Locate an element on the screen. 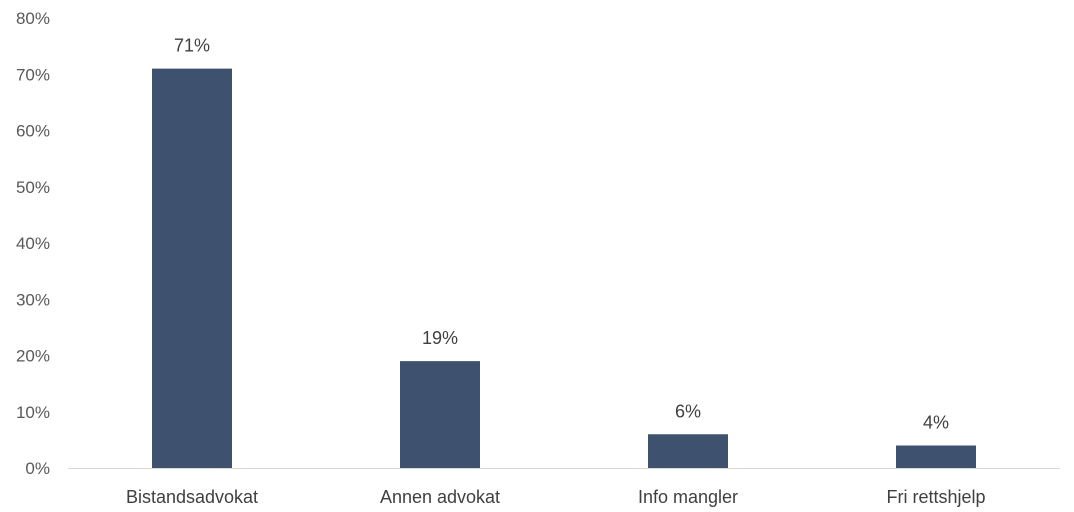 The image size is (1074, 512). y-tick-label: 0% is located at coordinates (37, 468).